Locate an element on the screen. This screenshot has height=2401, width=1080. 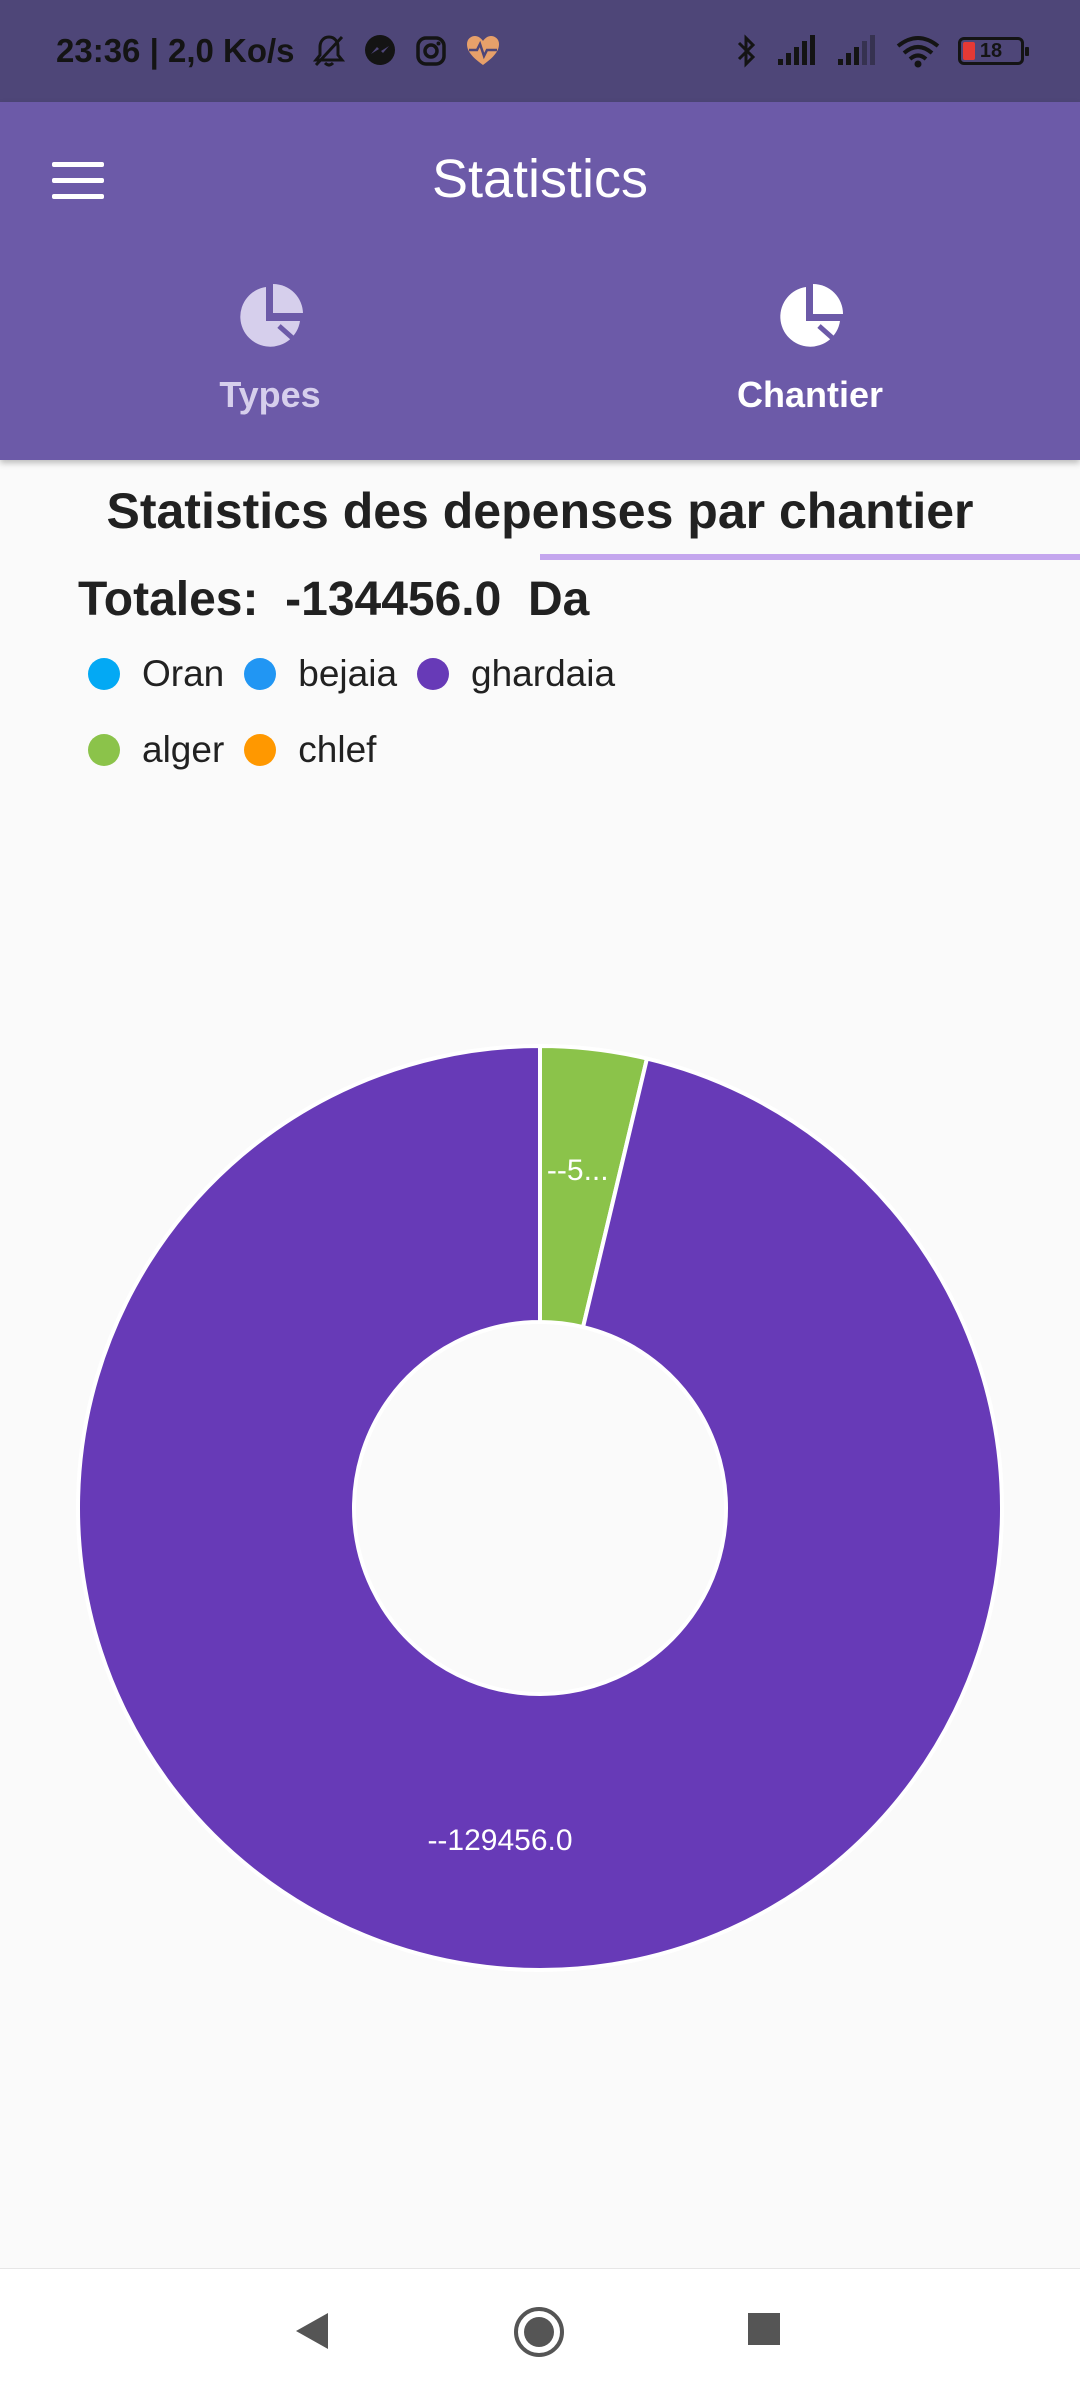
legend-label: bejaia is located at coordinates (348, 673).